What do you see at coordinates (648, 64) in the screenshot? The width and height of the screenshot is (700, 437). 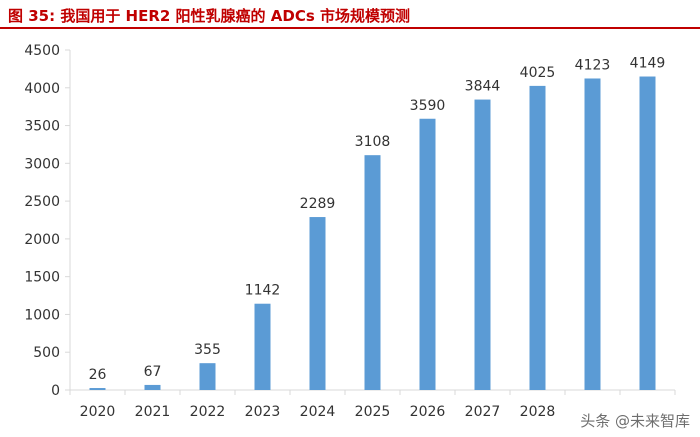 I see `data-label: 4149` at bounding box center [648, 64].